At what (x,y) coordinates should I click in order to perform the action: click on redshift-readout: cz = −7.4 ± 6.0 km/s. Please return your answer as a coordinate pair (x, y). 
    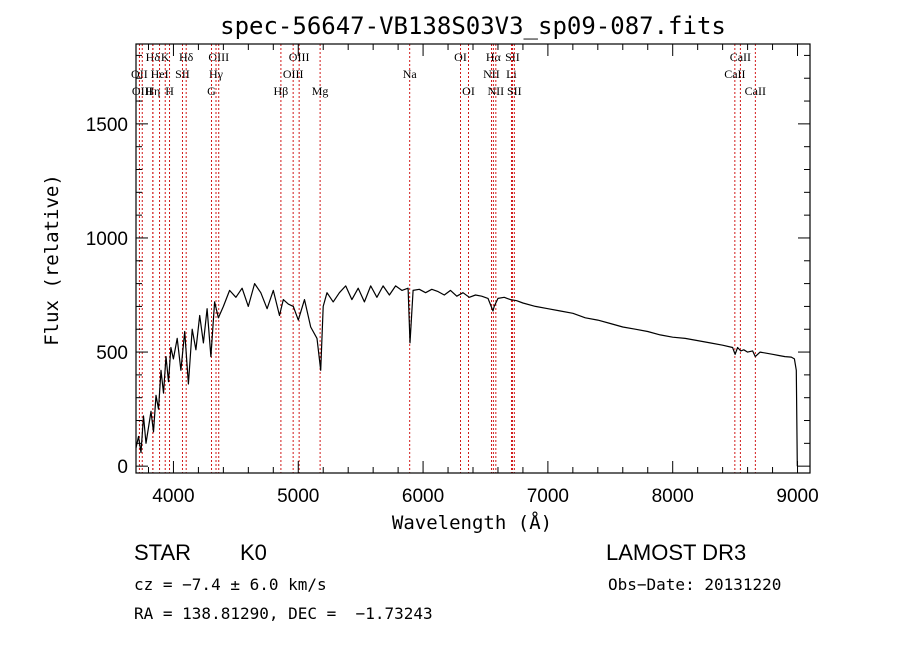
    Looking at the image, I should click on (230, 584).